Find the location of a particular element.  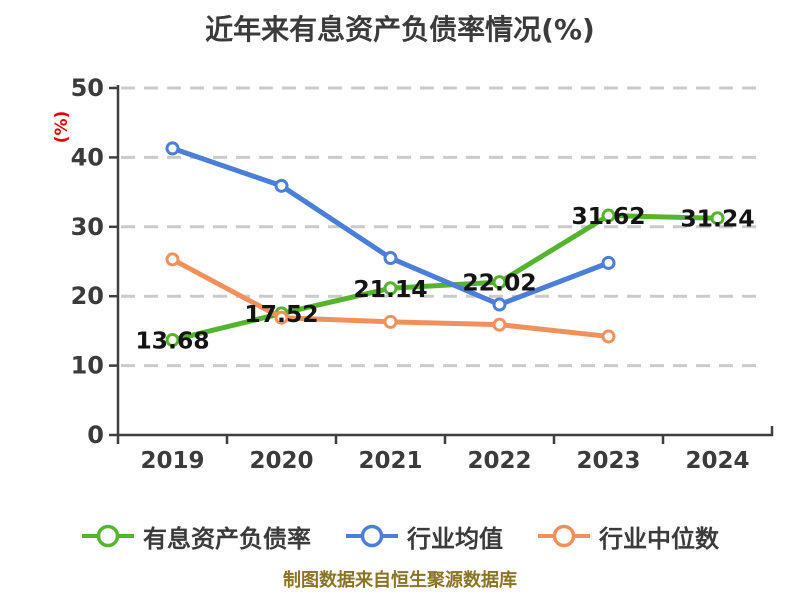

data-point-label: 31.24 is located at coordinates (717, 219).